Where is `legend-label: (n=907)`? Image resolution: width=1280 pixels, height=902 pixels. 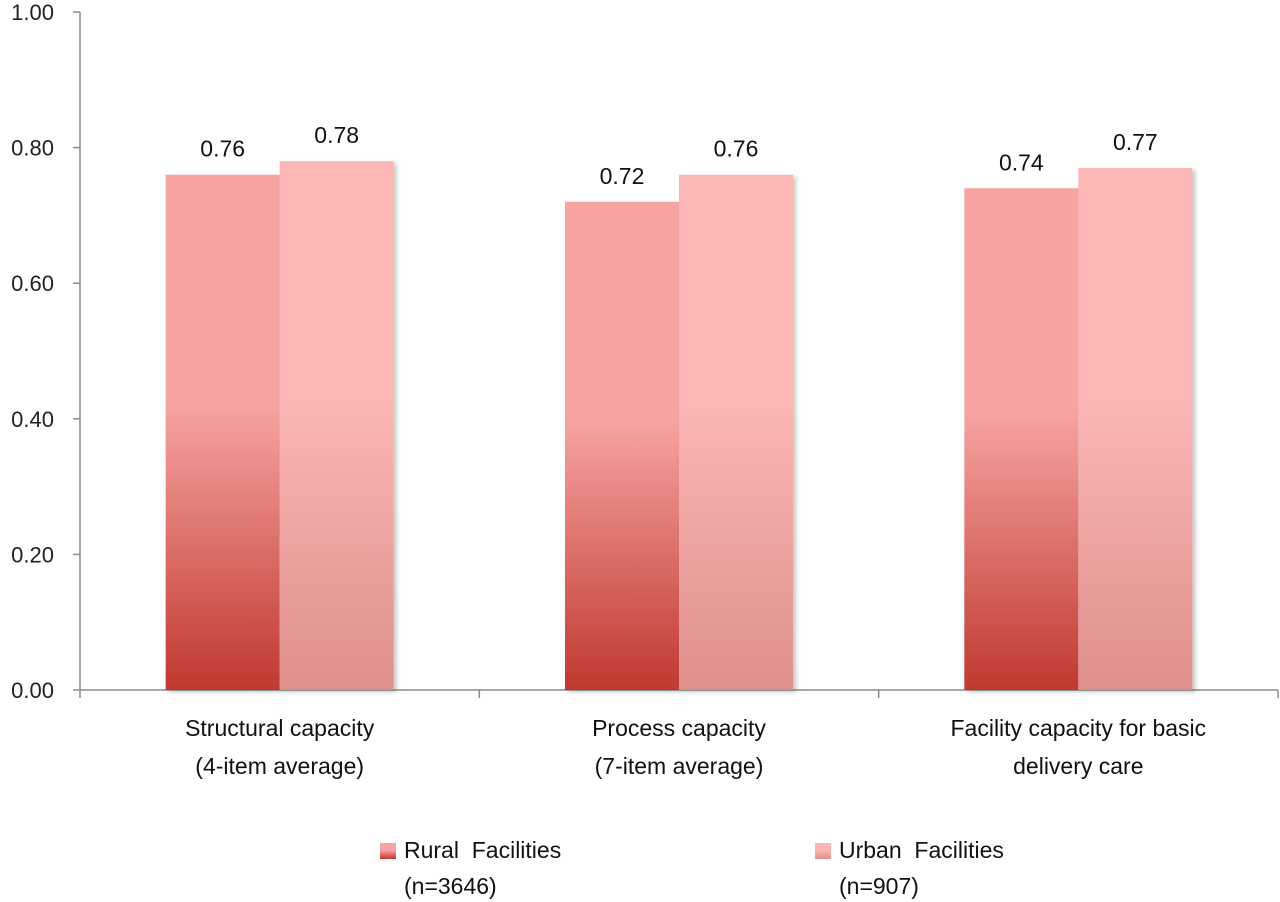
legend-label: (n=907) is located at coordinates (879, 886).